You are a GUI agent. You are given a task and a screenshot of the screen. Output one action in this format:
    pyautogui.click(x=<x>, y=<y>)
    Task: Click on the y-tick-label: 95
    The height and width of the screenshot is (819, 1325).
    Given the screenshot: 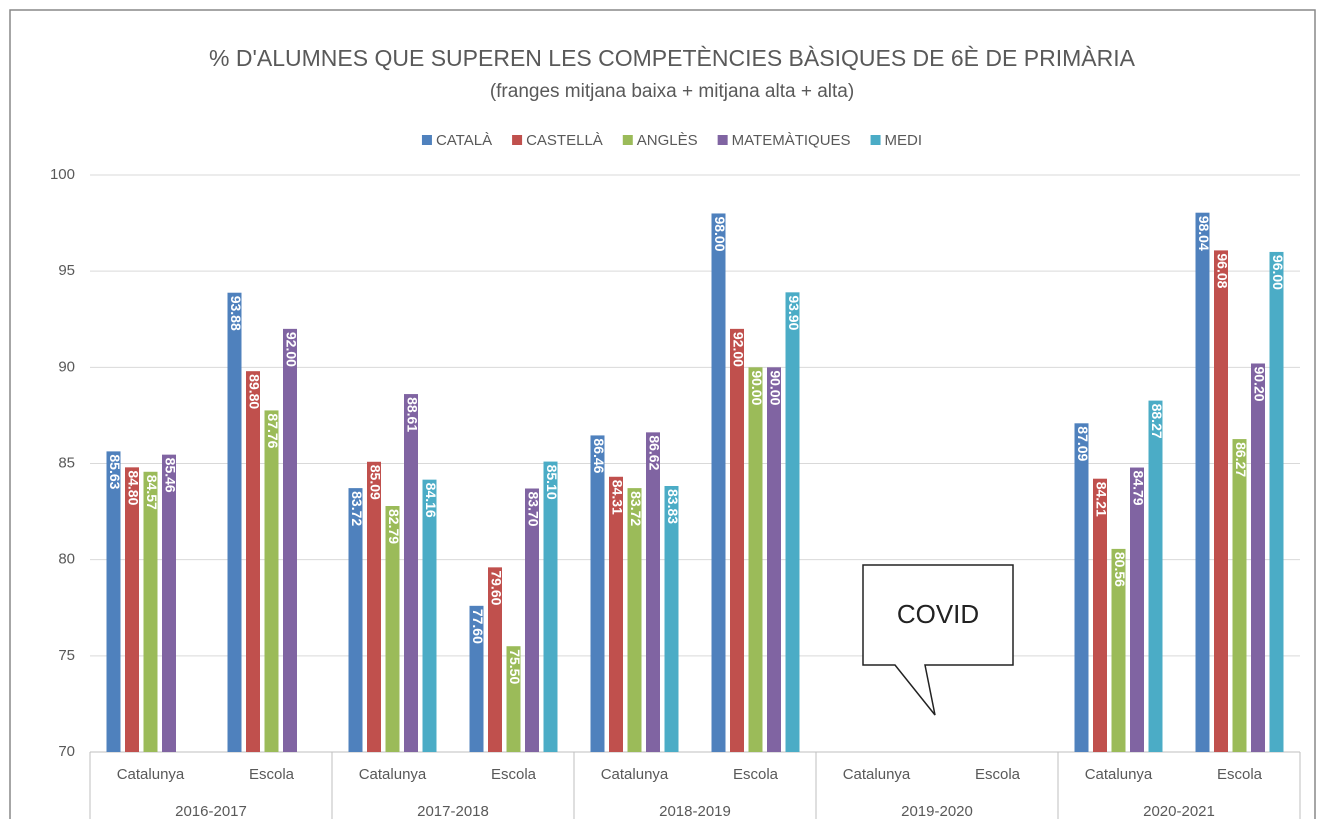 What is the action you would take?
    pyautogui.click(x=66, y=270)
    